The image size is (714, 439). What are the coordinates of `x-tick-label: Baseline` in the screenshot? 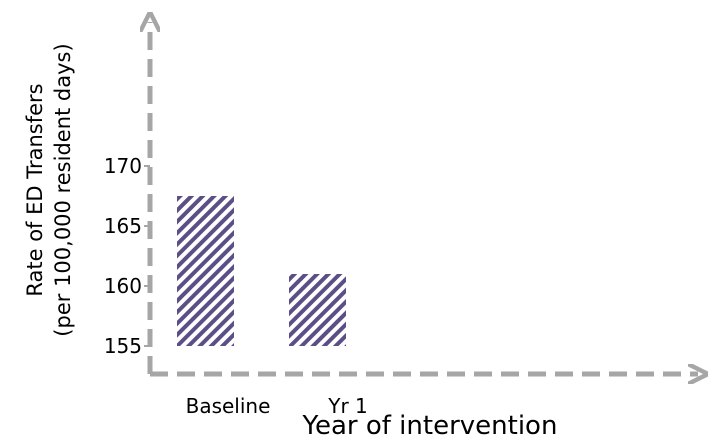 It's located at (228, 406).